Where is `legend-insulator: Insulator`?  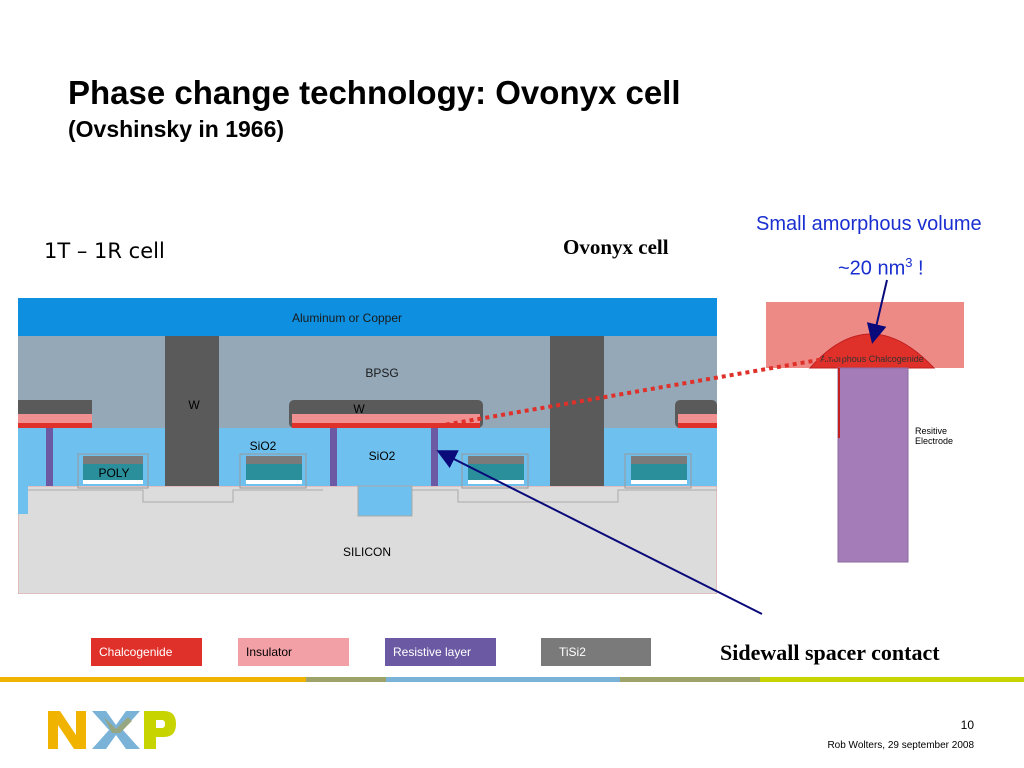
legend-insulator: Insulator is located at coordinates (293, 652).